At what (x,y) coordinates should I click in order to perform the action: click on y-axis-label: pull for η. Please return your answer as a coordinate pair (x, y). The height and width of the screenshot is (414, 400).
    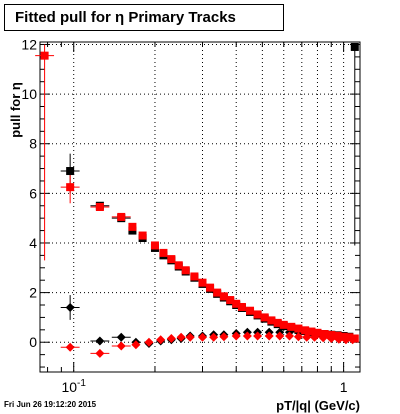
    Looking at the image, I should click on (15, 110).